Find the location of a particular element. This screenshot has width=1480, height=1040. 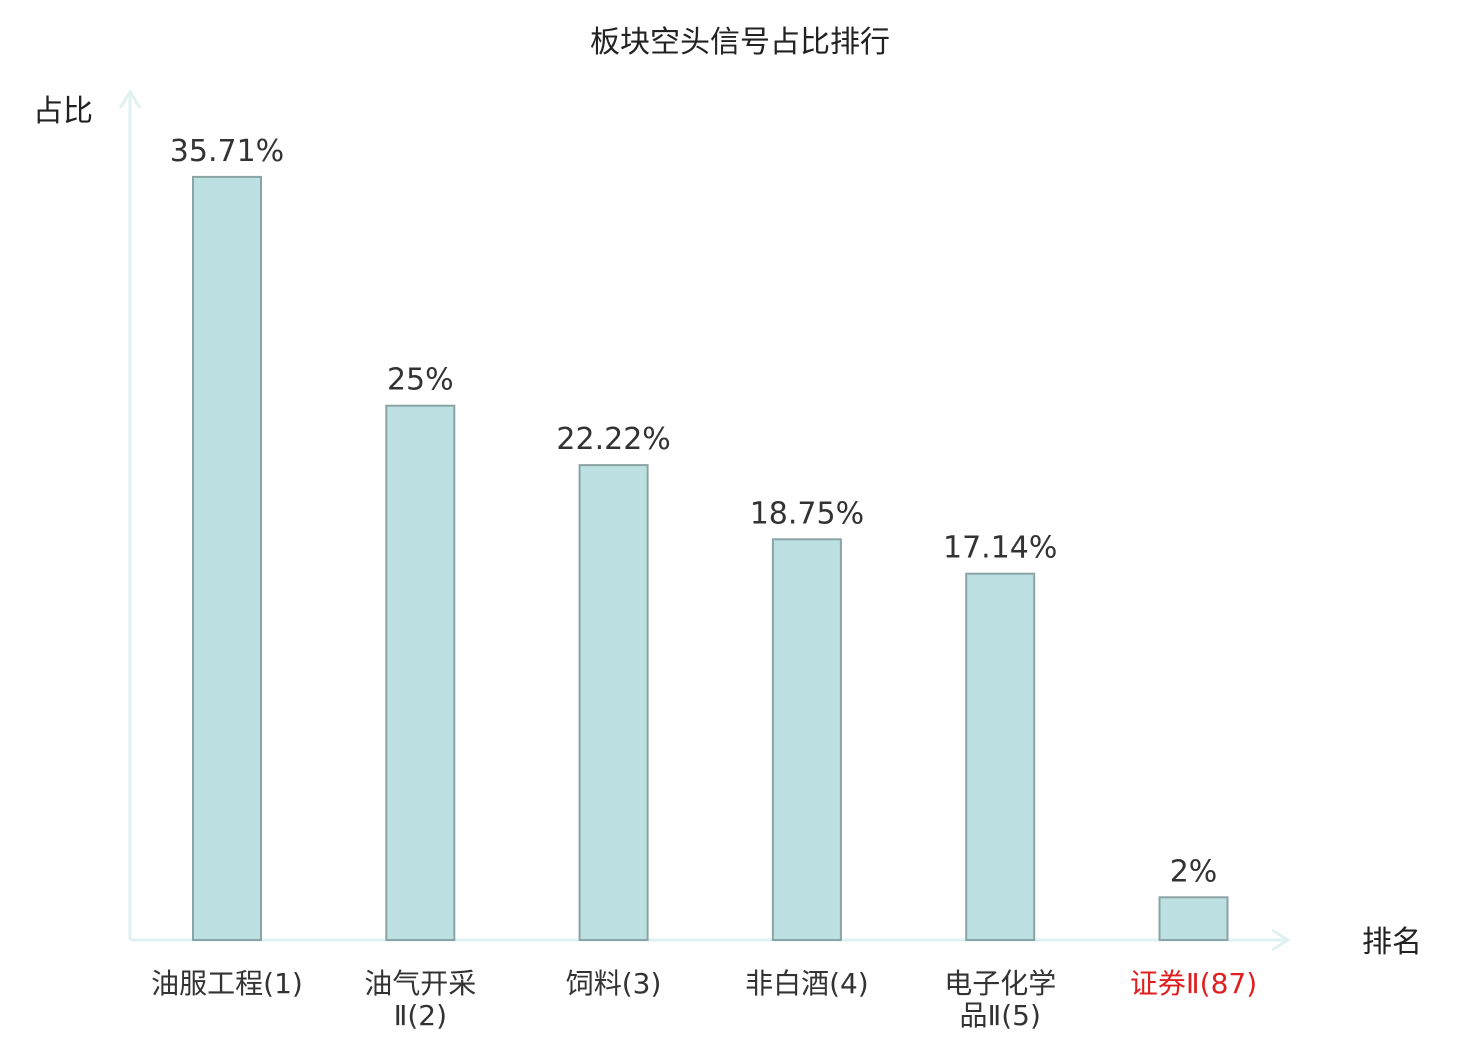

value-label: 25% is located at coordinates (420, 380).